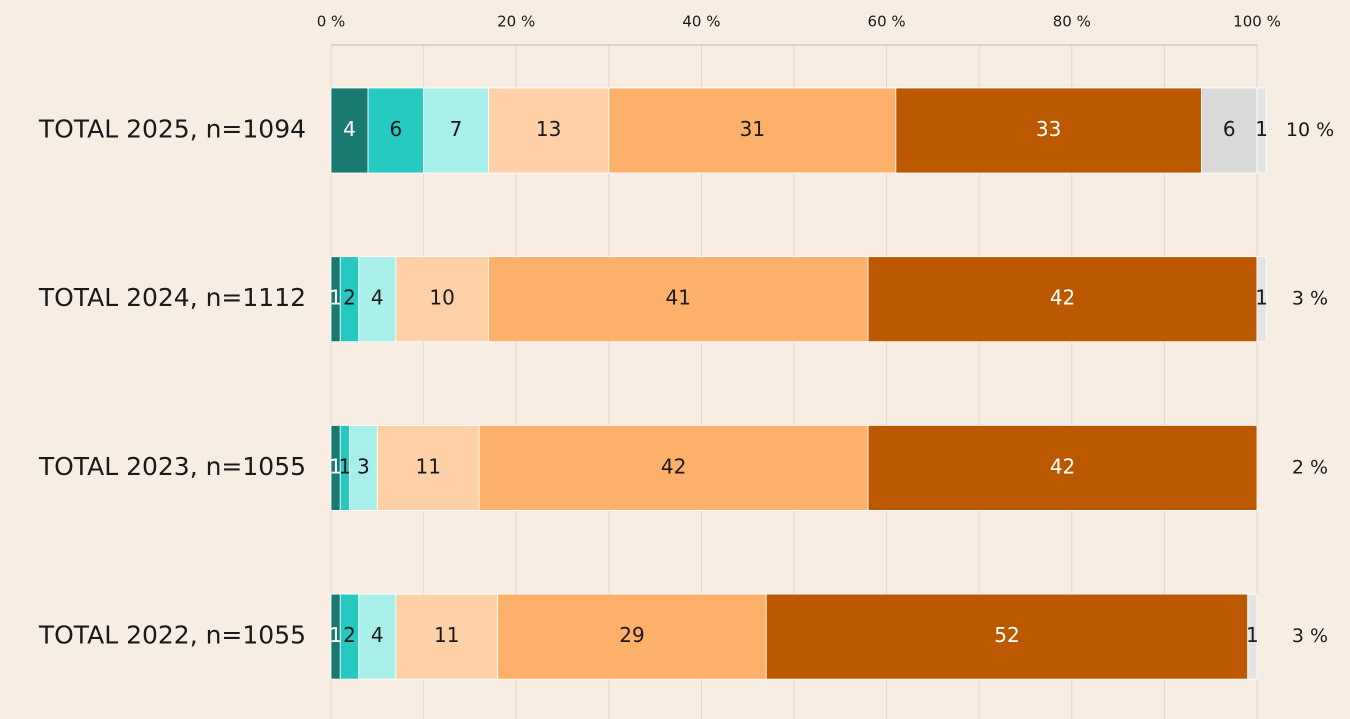  I want to click on data-label: 3, so click(363, 466).